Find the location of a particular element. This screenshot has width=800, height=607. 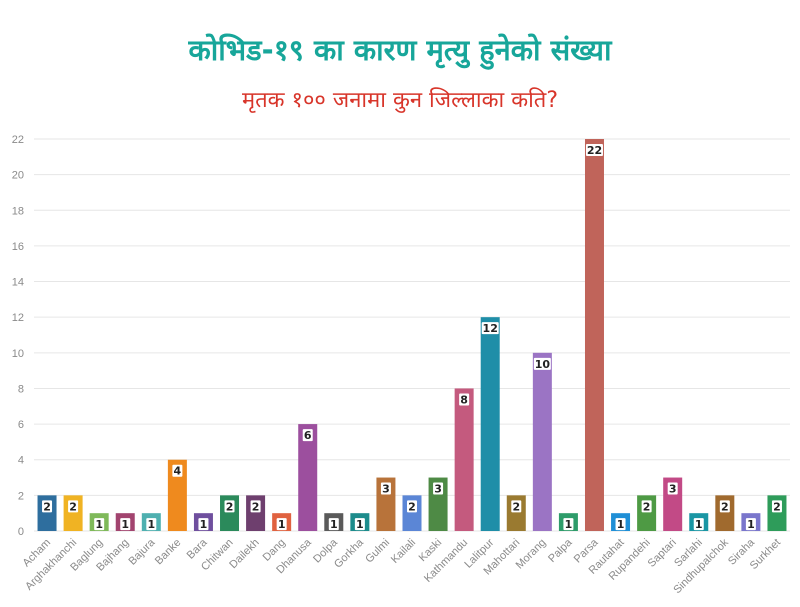

data-label: 22 is located at coordinates (594, 150).